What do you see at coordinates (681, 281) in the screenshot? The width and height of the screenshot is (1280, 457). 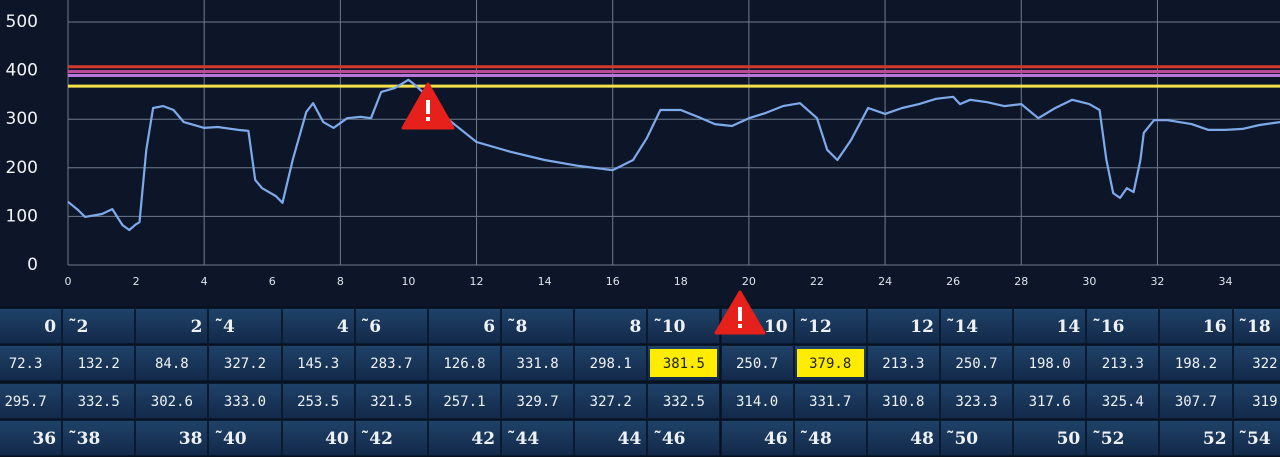 I see `x-tick-label: 18` at bounding box center [681, 281].